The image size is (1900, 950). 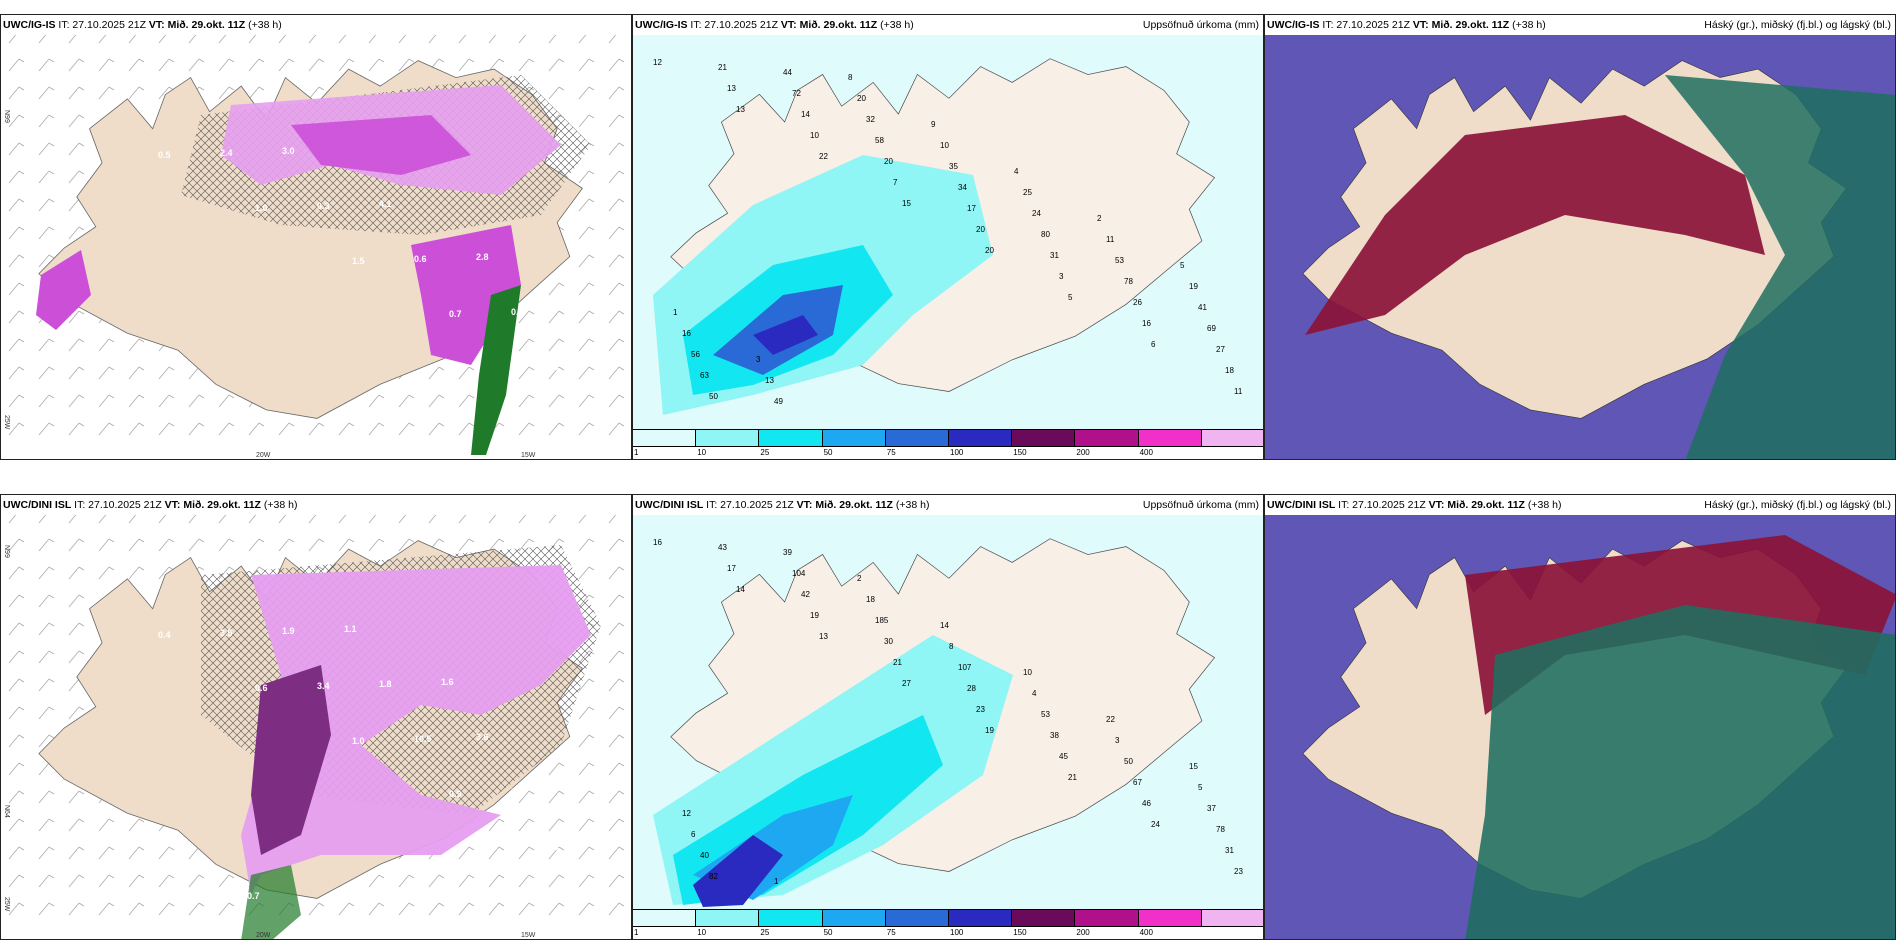 What do you see at coordinates (765, 452) in the screenshot?
I see `color-scale-tick-label: 25` at bounding box center [765, 452].